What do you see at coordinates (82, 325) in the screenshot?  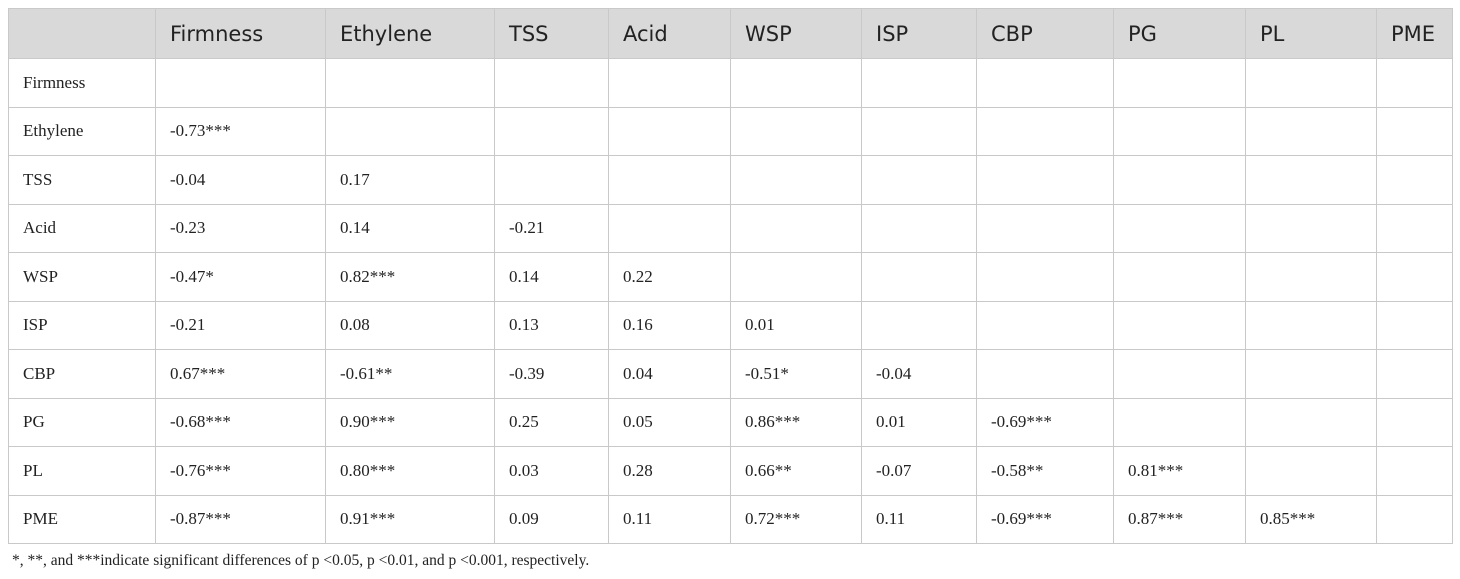 I see `row-header: ISP` at bounding box center [82, 325].